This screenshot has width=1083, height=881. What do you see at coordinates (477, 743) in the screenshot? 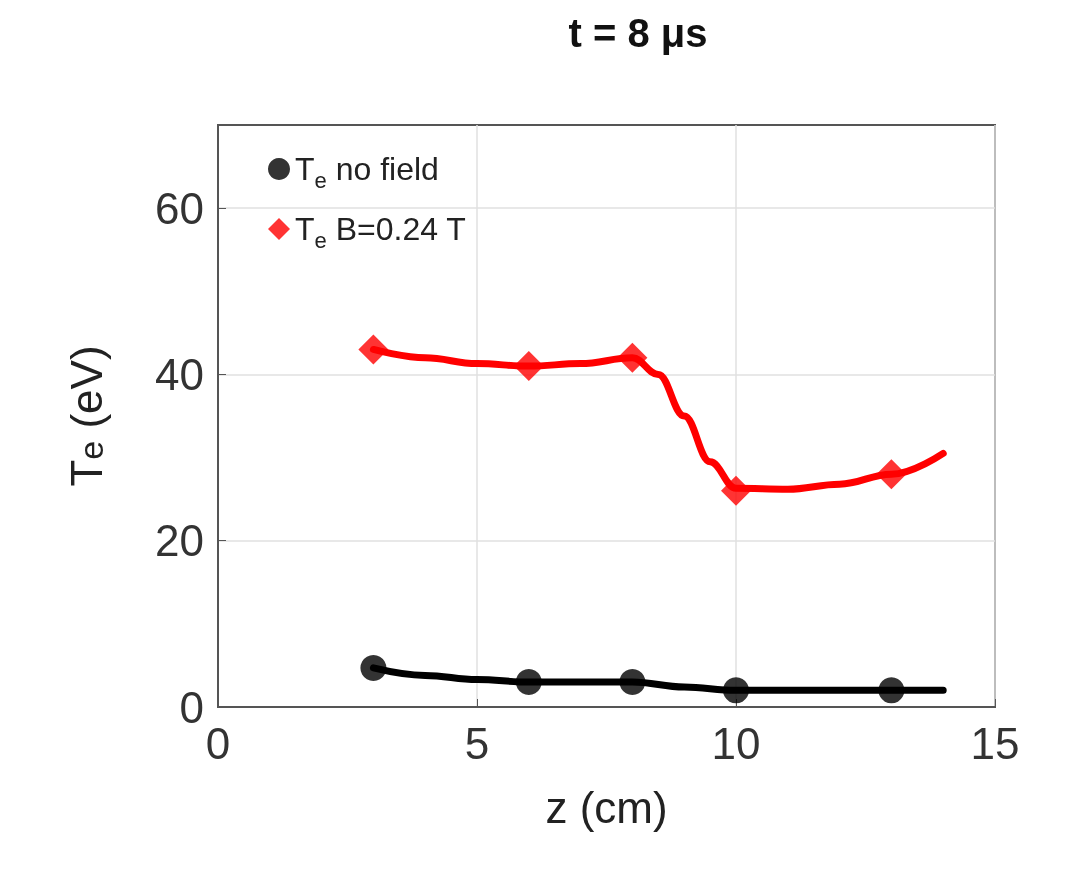
I see `x-tick-label: 5` at bounding box center [477, 743].